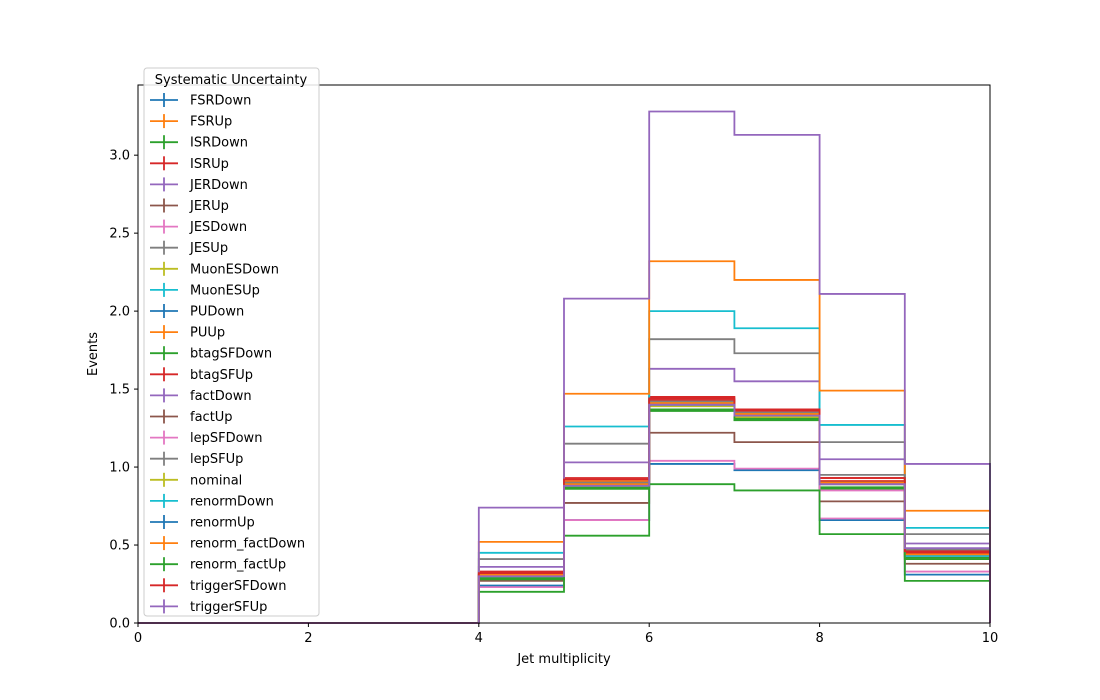 This screenshot has width=1100, height=700. What do you see at coordinates (138, 638) in the screenshot?
I see `x-tick-label: 0` at bounding box center [138, 638].